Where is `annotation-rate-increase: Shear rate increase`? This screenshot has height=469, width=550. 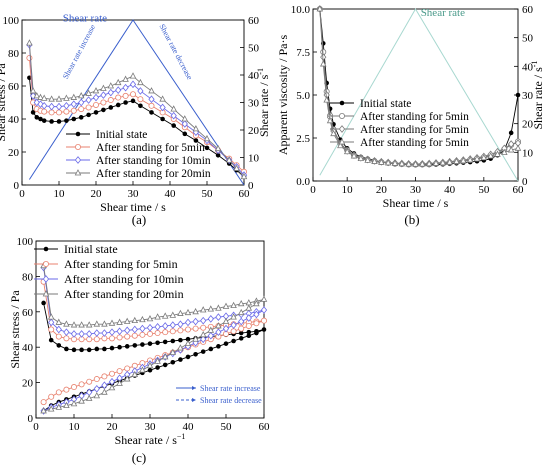
annotation-rate-increase: Shear rate increase is located at coordinates (79, 52).